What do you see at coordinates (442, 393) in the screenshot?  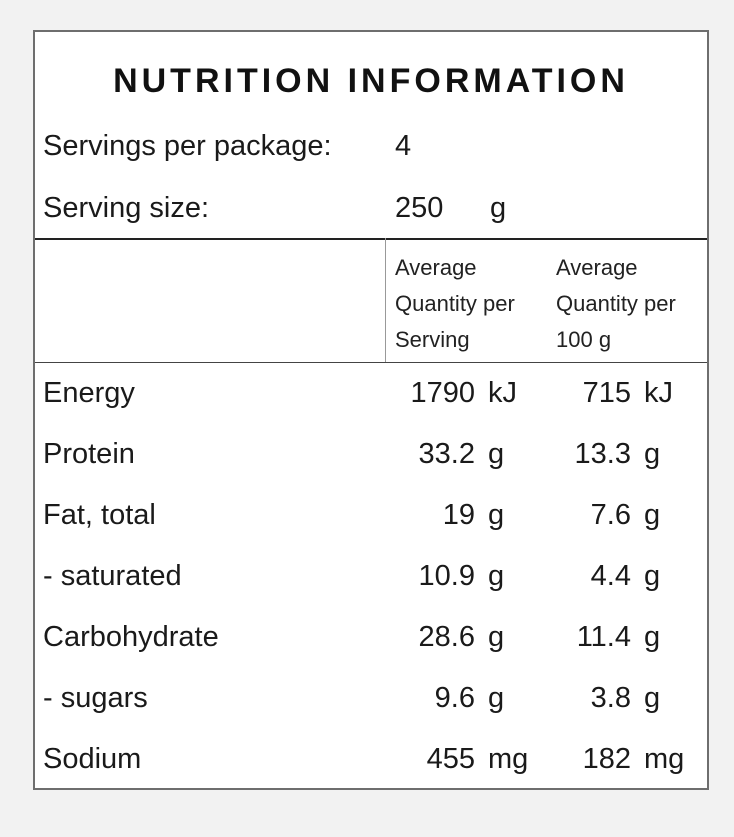 I see `nutrient-serving-value: 1790` at bounding box center [442, 393].